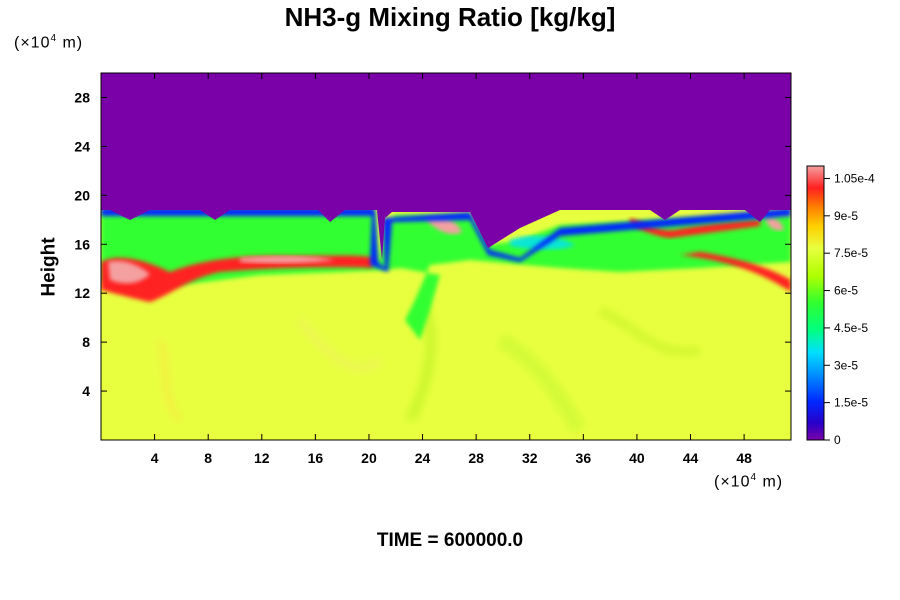 This screenshot has height=600, width=900. Describe the element at coordinates (584, 458) in the screenshot. I see `x-tick-label: 36` at that location.